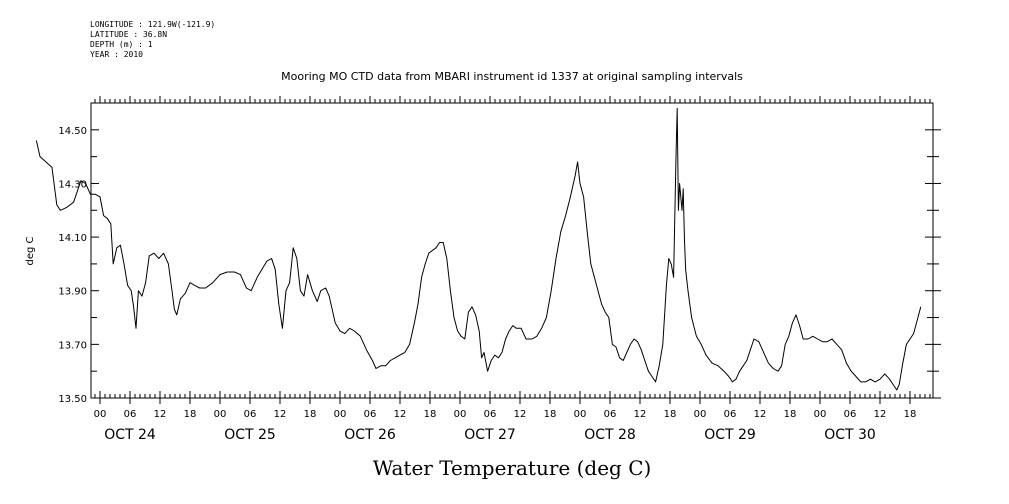 This screenshot has width=1009, height=504. What do you see at coordinates (370, 435) in the screenshot?
I see `x-day-label: OCT 26` at bounding box center [370, 435].